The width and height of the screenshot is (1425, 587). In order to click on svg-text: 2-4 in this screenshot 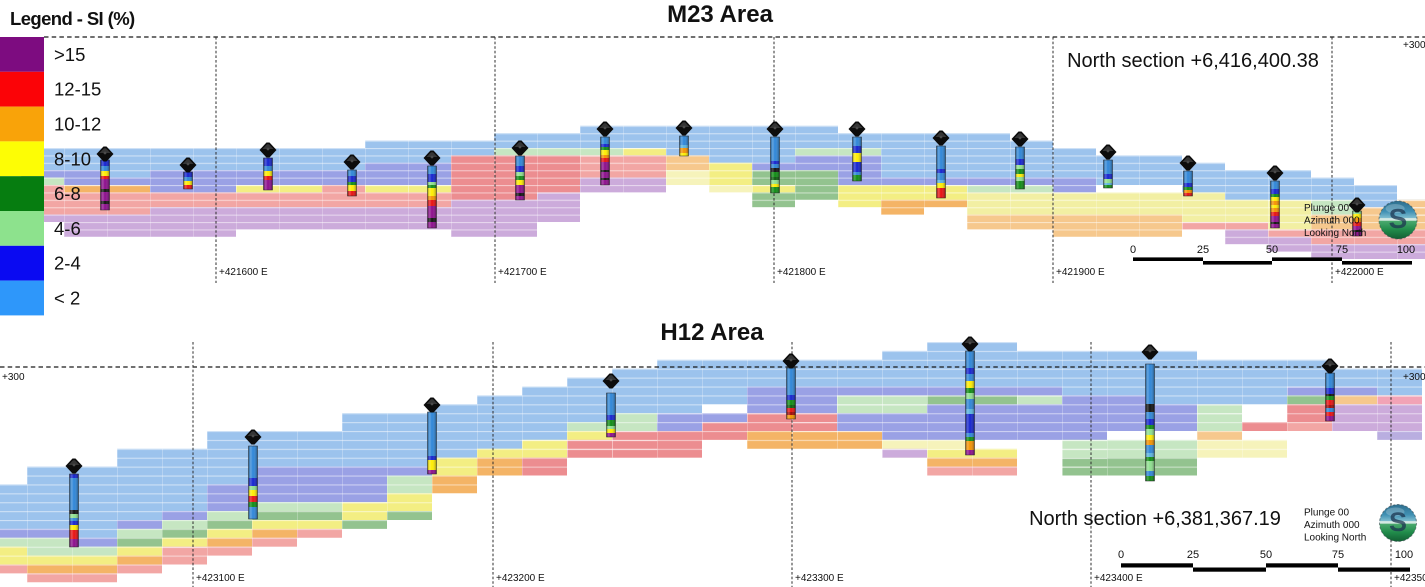, I will do `click(67, 263)`.